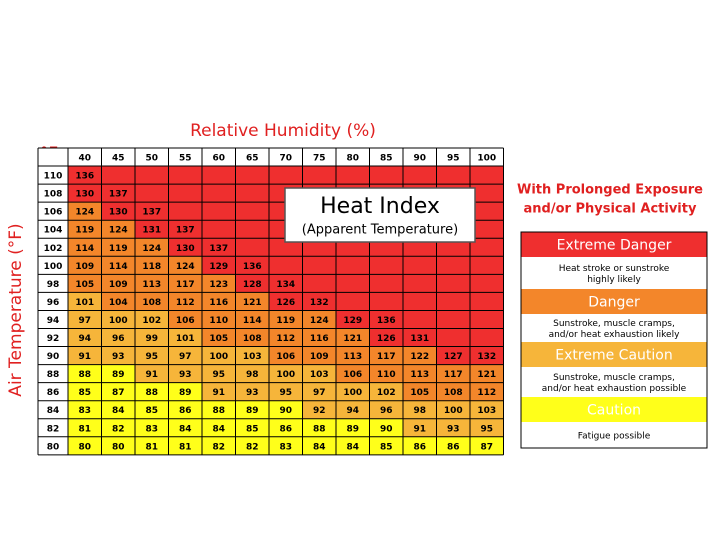 Image resolution: width=720 pixels, height=540 pixels. Describe the element at coordinates (614, 280) in the screenshot. I see `legend-description: highly likely` at that location.